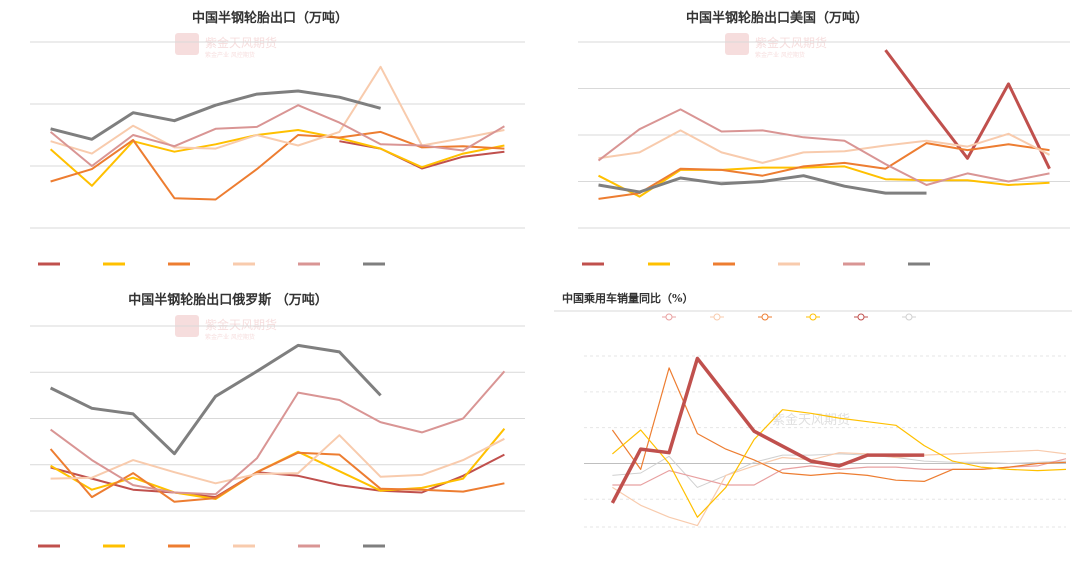  I want to click on chart-title: 中国半钢轮胎出口俄罗斯 （万吨）, so click(228, 300).